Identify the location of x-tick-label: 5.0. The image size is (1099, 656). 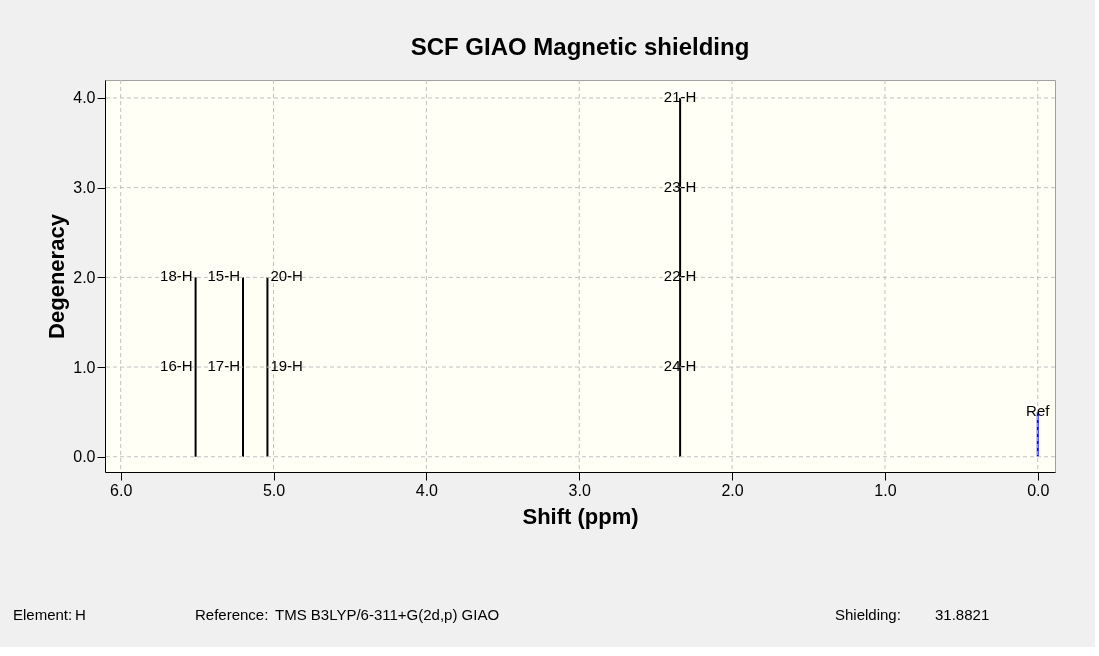
(274, 490).